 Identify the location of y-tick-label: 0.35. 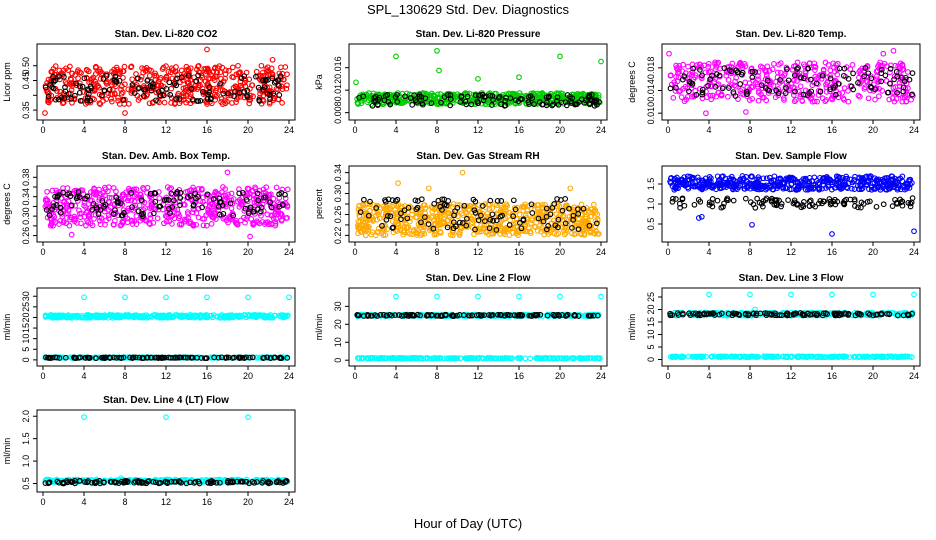
(26, 110).